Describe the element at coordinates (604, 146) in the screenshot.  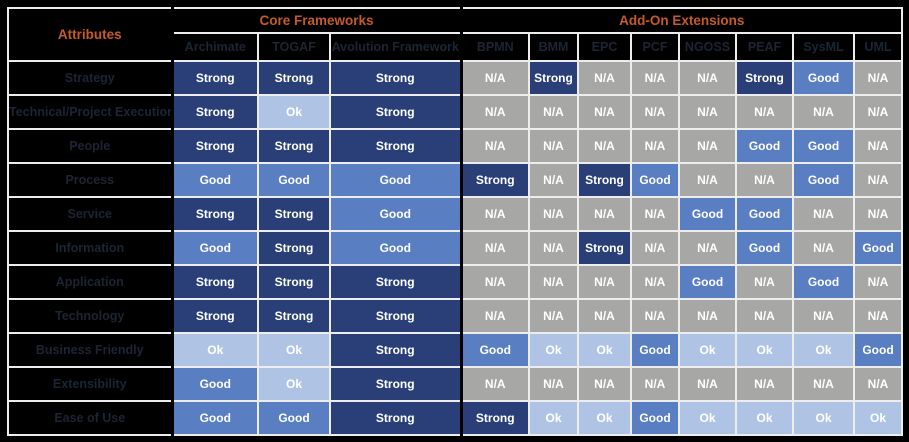
I see `rating-cell-people-epc: N/A` at that location.